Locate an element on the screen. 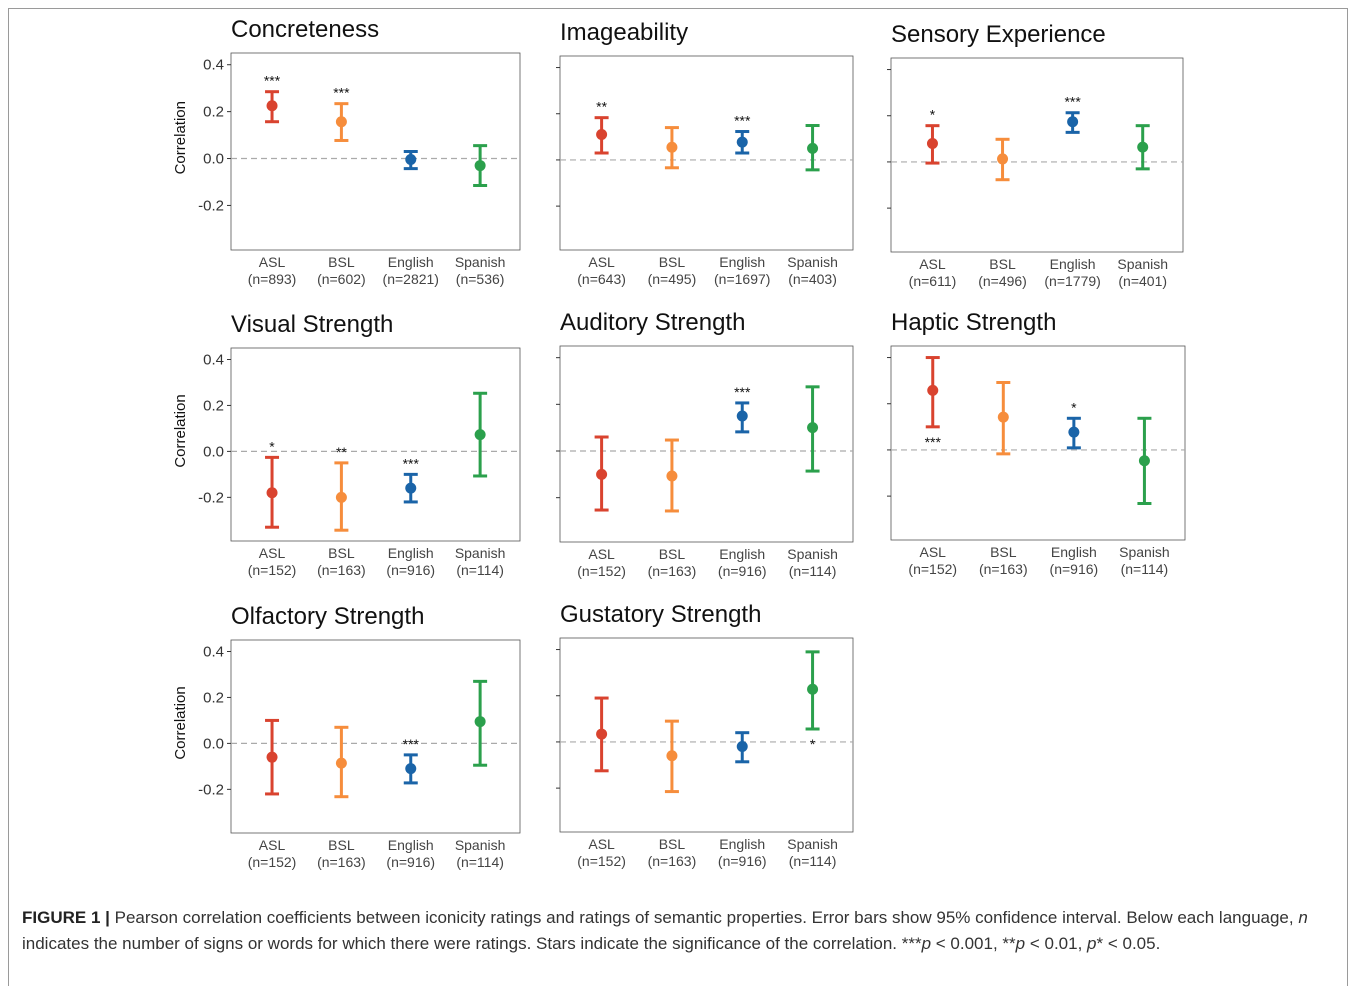 This screenshot has width=1357, height=986. caption-text: p is located at coordinates (926, 943).